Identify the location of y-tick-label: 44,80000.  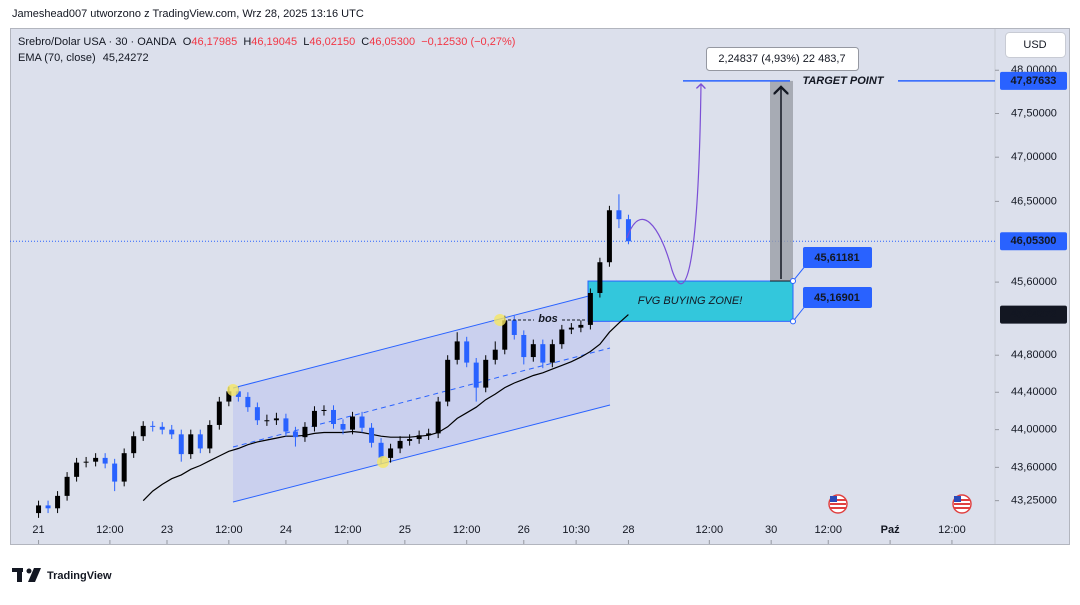
(1034, 355).